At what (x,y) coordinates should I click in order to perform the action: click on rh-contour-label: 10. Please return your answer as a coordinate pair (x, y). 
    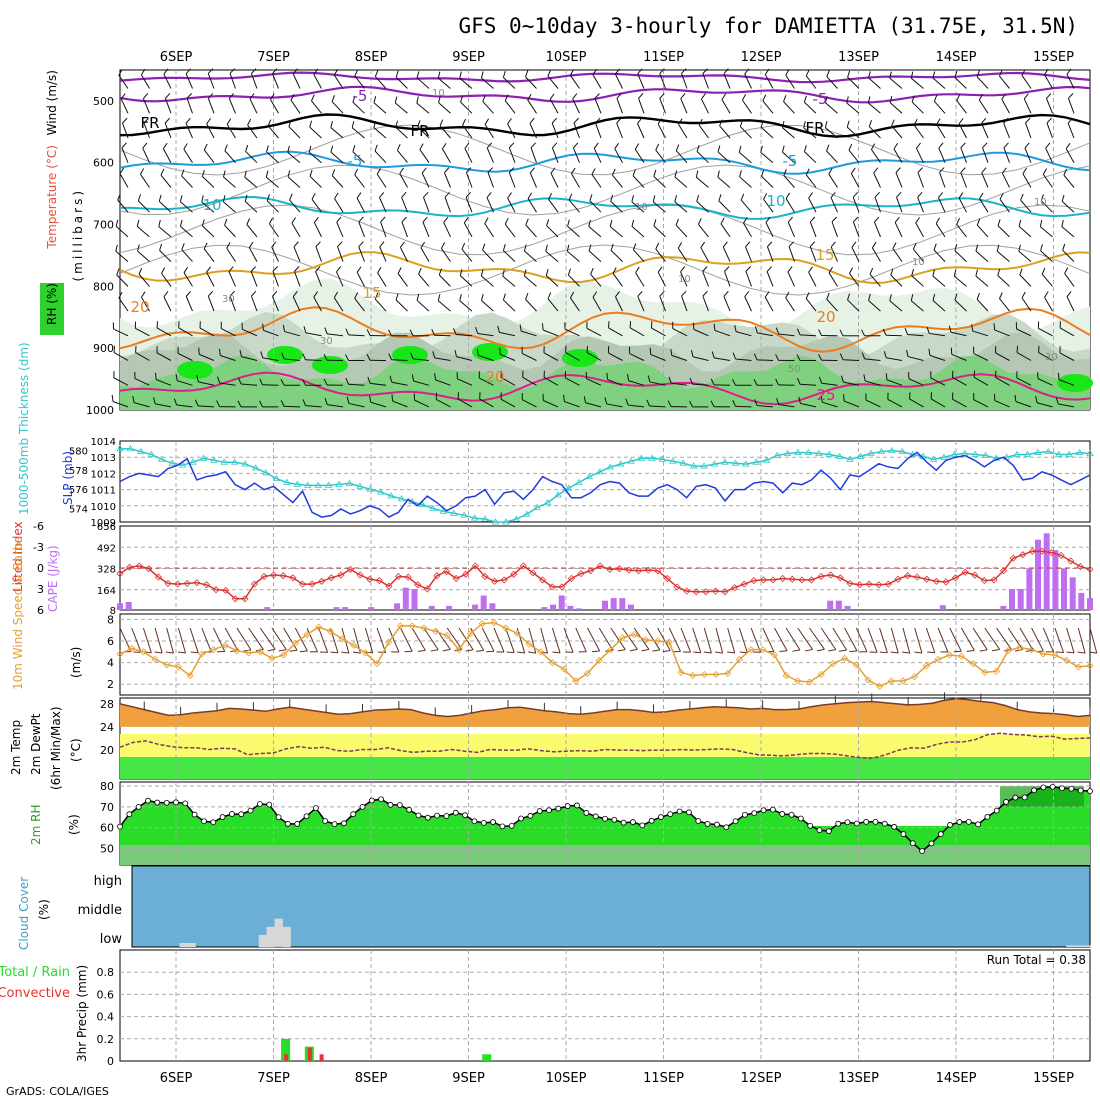
    Looking at the image, I should click on (1040, 202).